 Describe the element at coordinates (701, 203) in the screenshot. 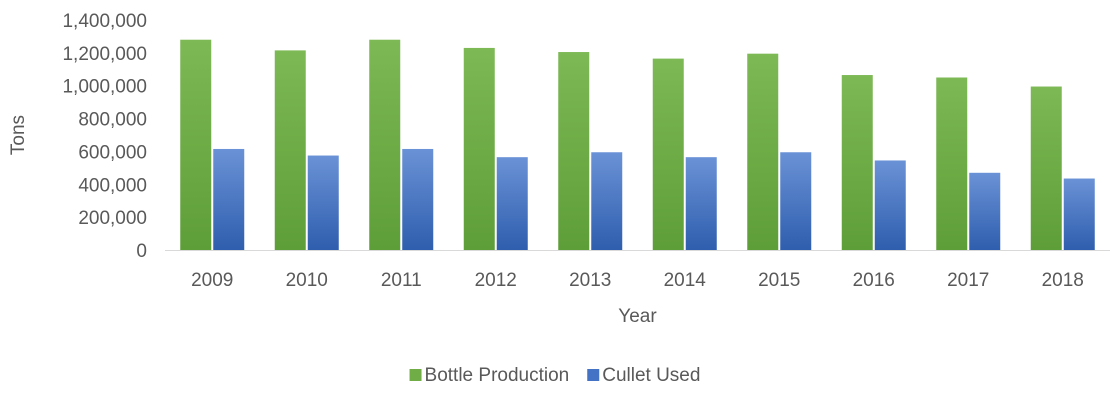

I see `bar-cullet-used-2014` at that location.